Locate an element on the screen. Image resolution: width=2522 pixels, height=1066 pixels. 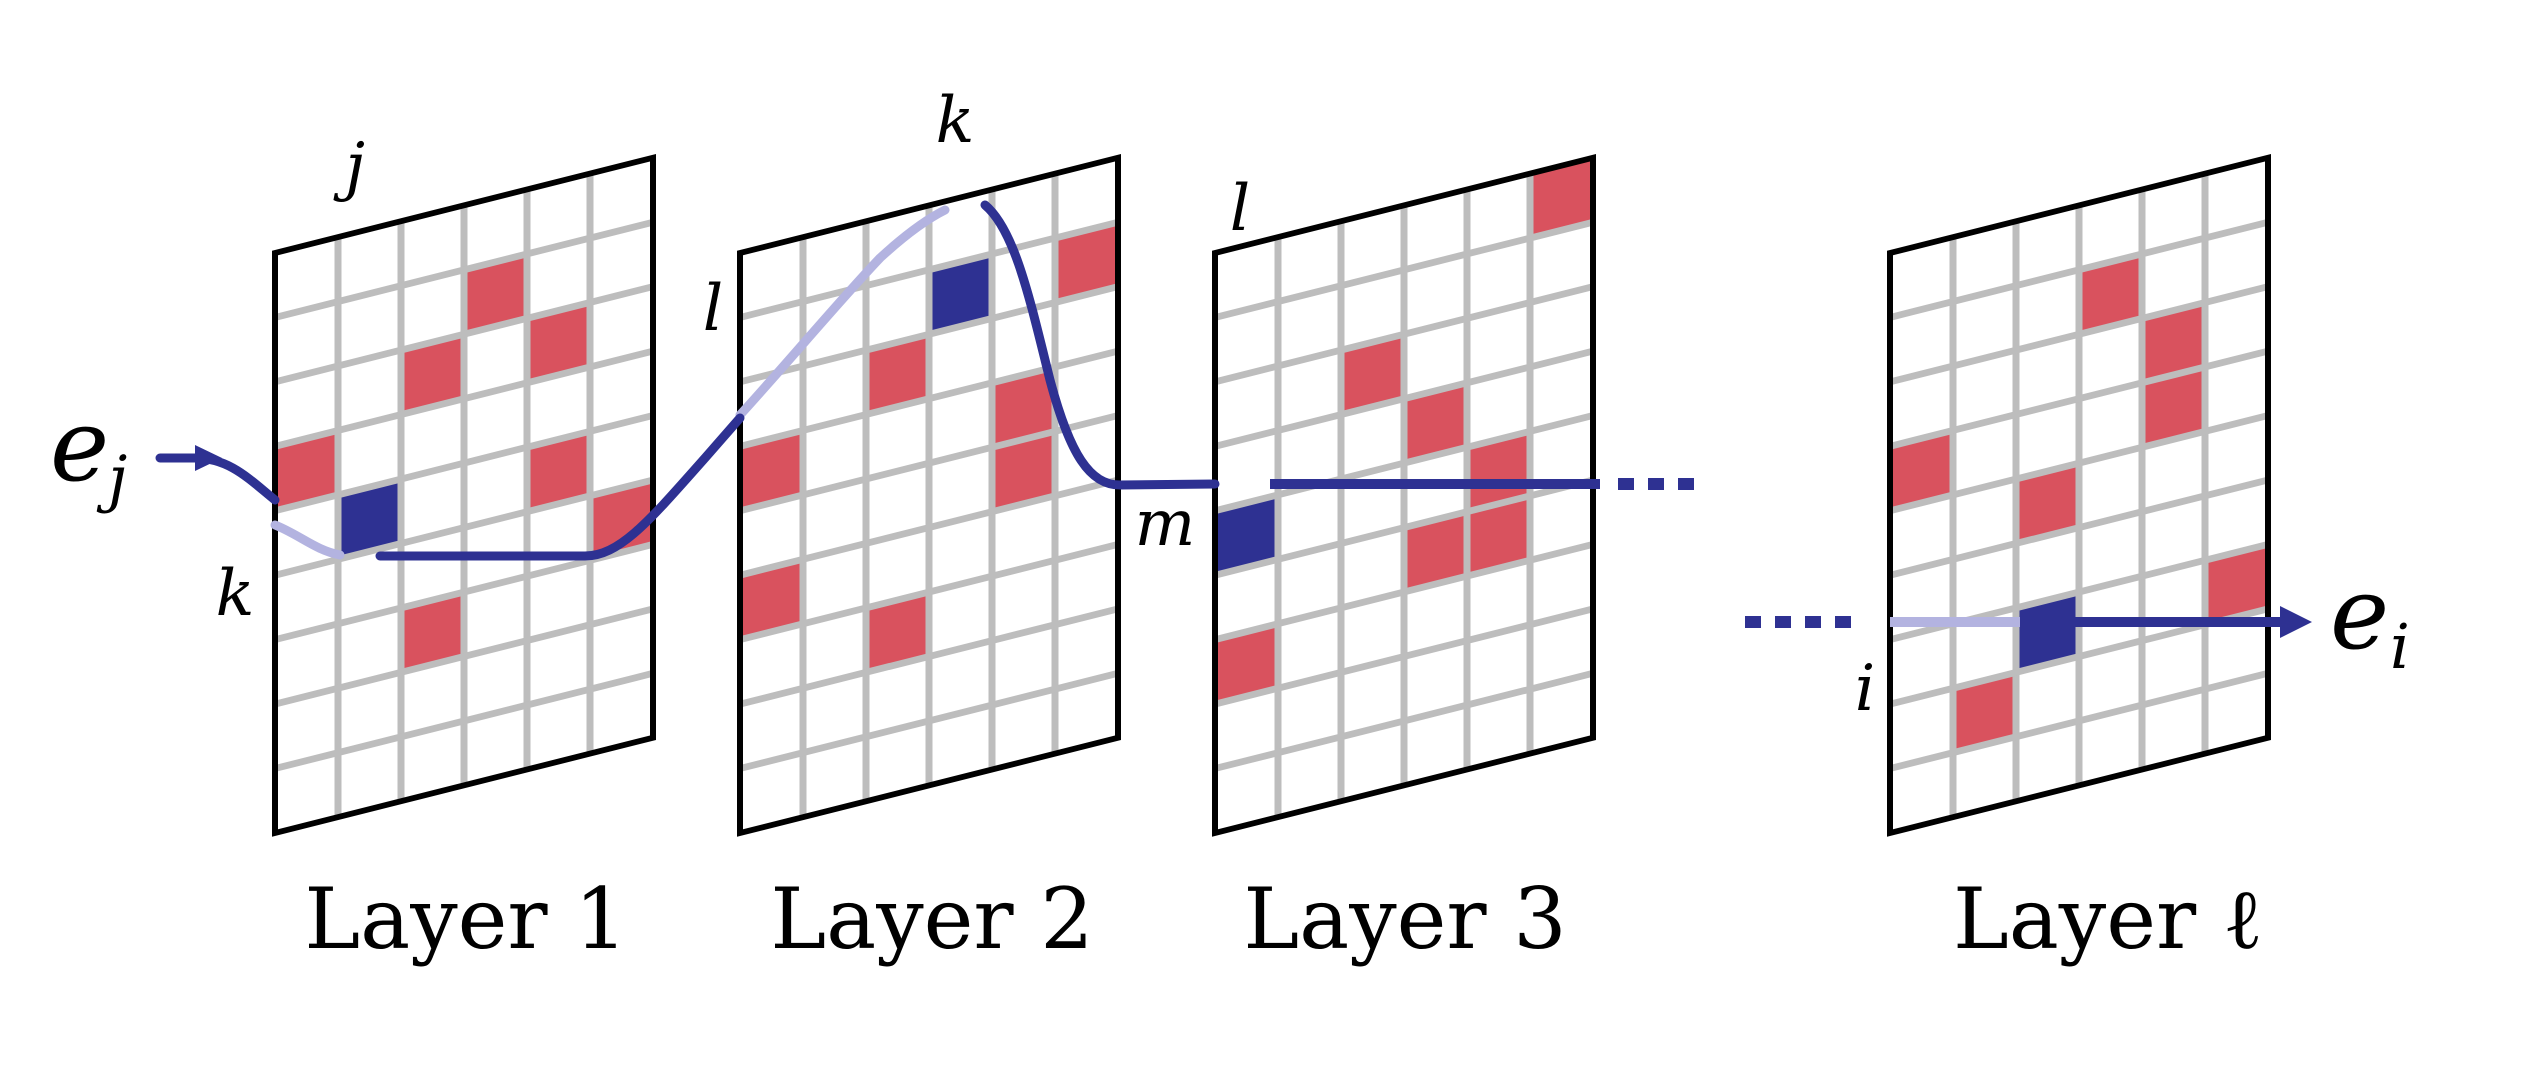
layer-2-grid is located at coordinates (929, 495).